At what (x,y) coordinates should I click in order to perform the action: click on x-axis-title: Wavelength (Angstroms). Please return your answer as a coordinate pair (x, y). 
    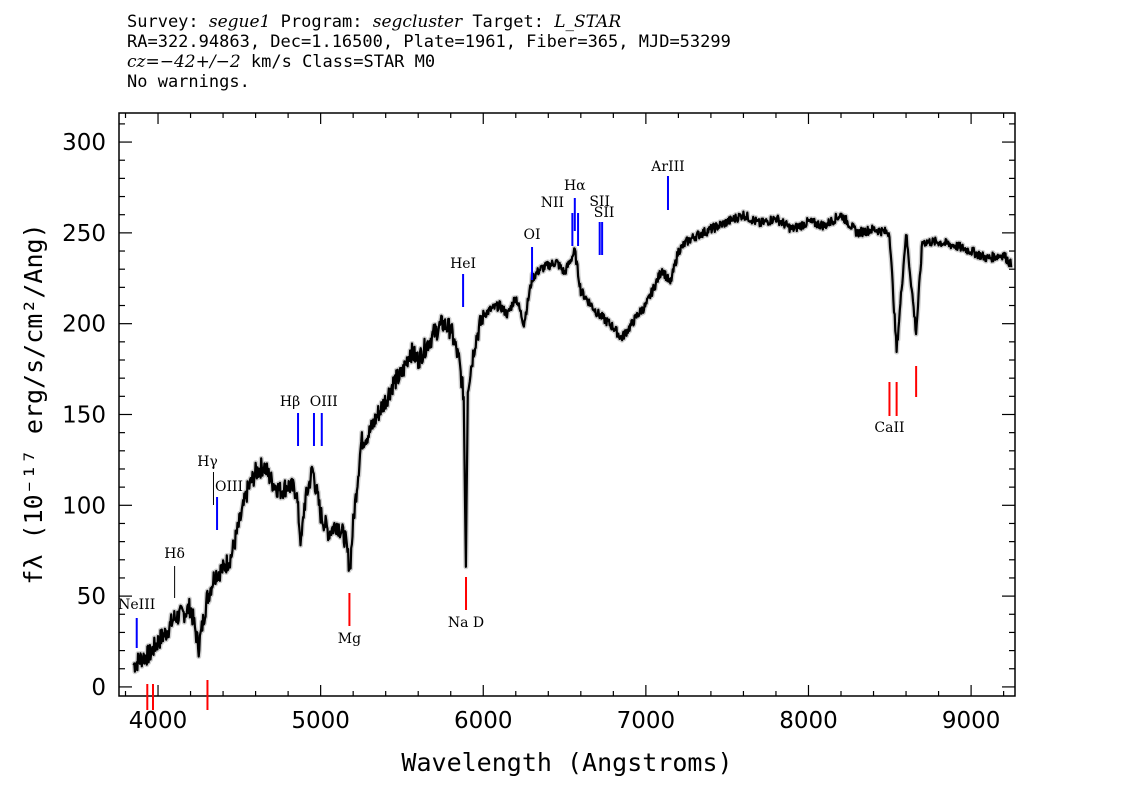
    Looking at the image, I should click on (566, 762).